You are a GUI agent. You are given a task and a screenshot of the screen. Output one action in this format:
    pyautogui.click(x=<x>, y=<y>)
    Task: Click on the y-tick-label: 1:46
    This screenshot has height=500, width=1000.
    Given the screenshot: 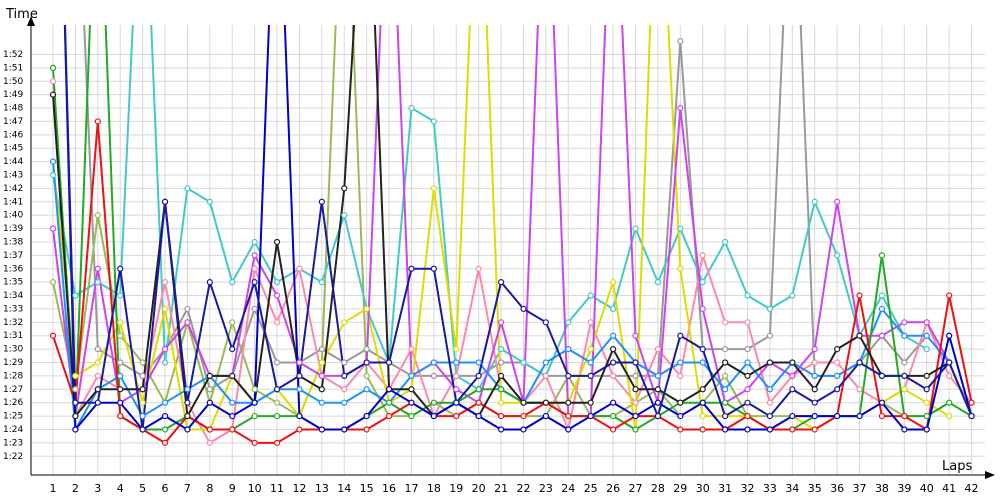 What is the action you would take?
    pyautogui.click(x=13, y=135)
    